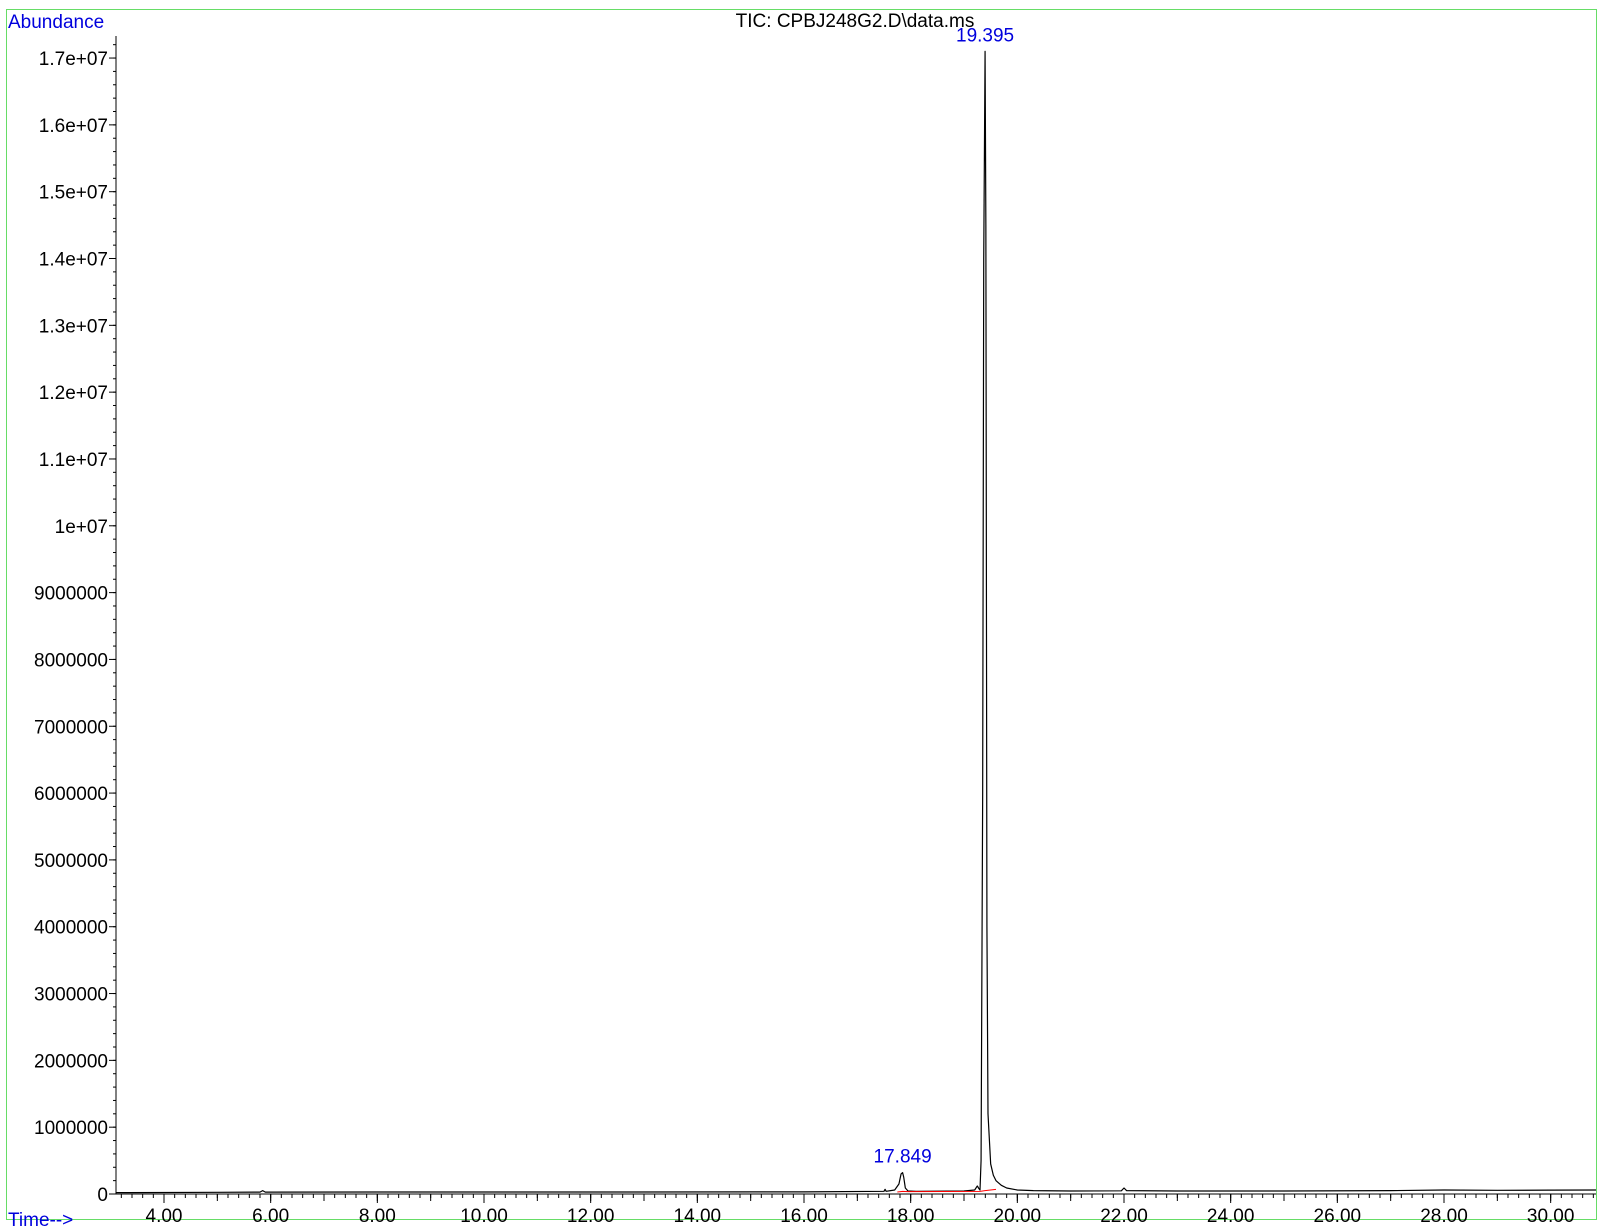 This screenshot has height=1230, width=1600. Describe the element at coordinates (40, 1220) in the screenshot. I see `x-axis-label: Time-->` at that location.